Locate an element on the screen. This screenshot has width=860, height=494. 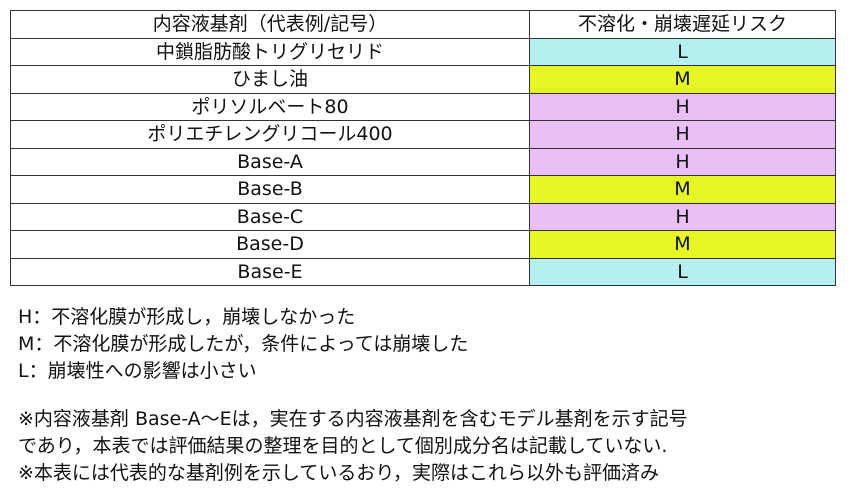
table-row: Base-C H is located at coordinates (423, 216).